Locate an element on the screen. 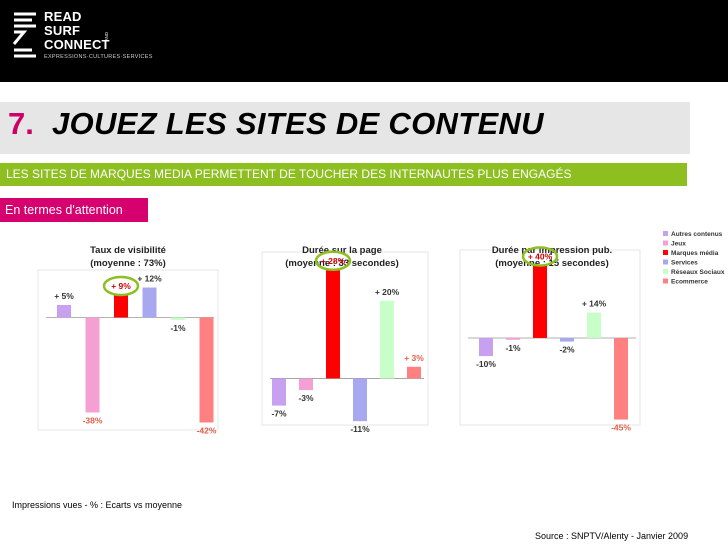  title-background is located at coordinates (345, 128).